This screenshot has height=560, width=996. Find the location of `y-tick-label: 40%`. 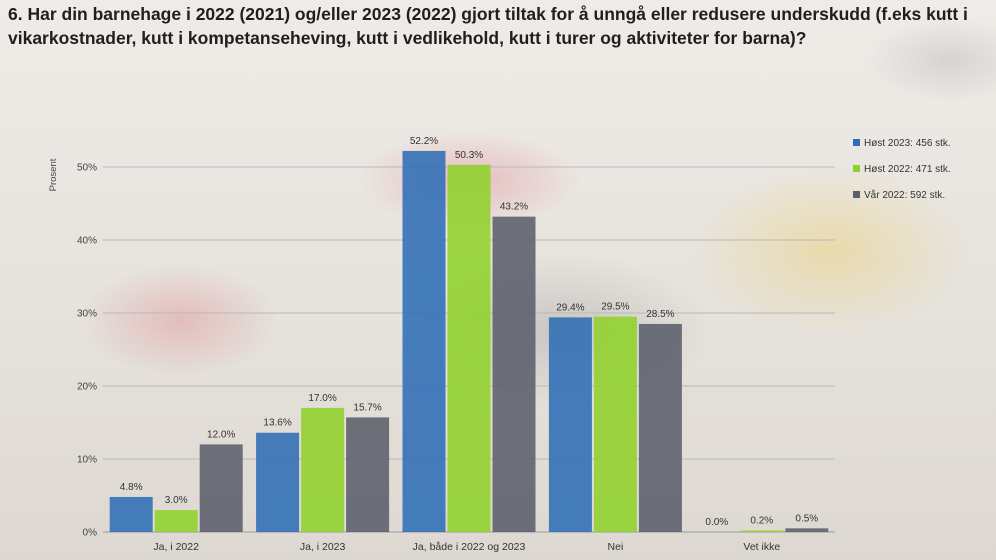

y-tick-label: 40% is located at coordinates (87, 241).